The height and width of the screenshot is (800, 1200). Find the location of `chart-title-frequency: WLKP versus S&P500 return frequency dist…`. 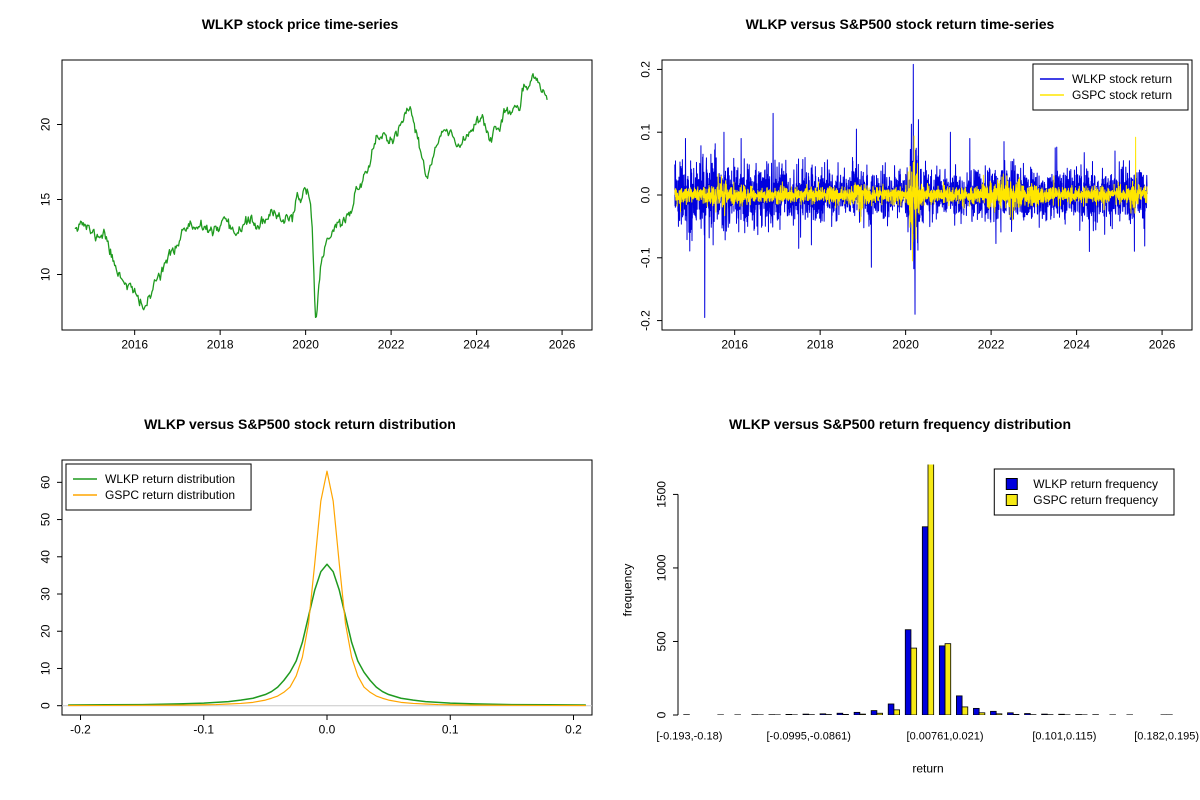

chart-title-frequency: WLKP versus S&P500 return frequency dist… is located at coordinates (900, 424).